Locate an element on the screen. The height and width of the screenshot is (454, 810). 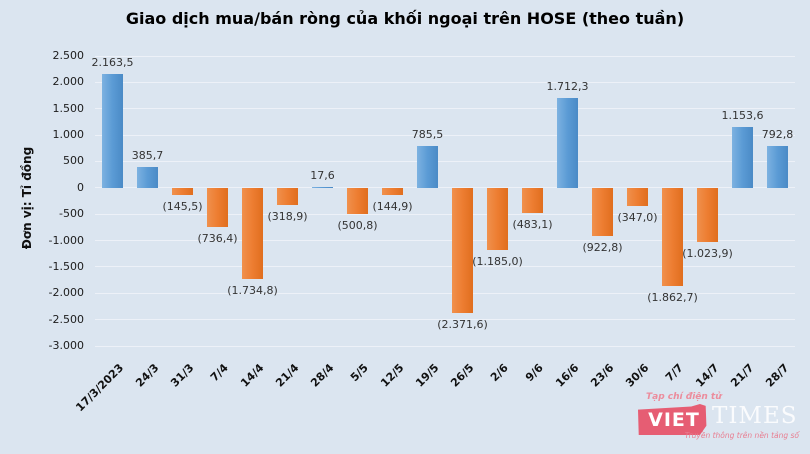
y-tick-label: -2.500 is located at coordinates (66, 319).